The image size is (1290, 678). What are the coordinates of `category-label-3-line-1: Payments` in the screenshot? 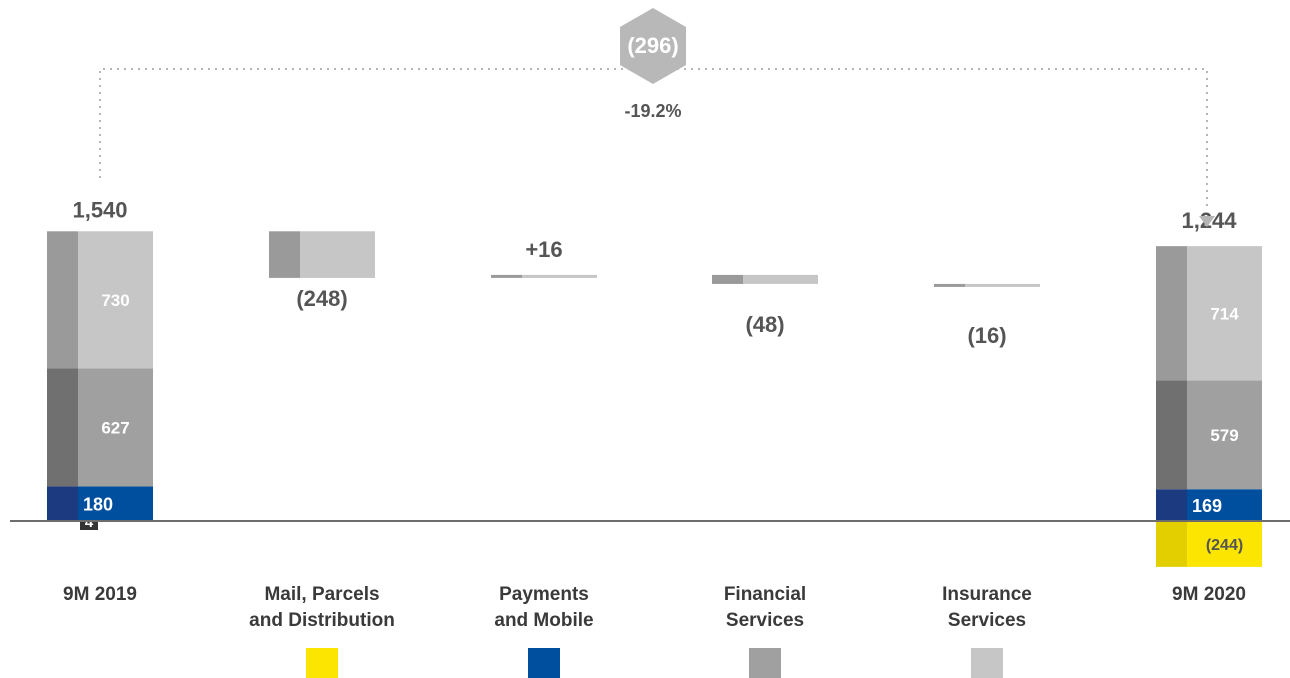 It's located at (544, 594).